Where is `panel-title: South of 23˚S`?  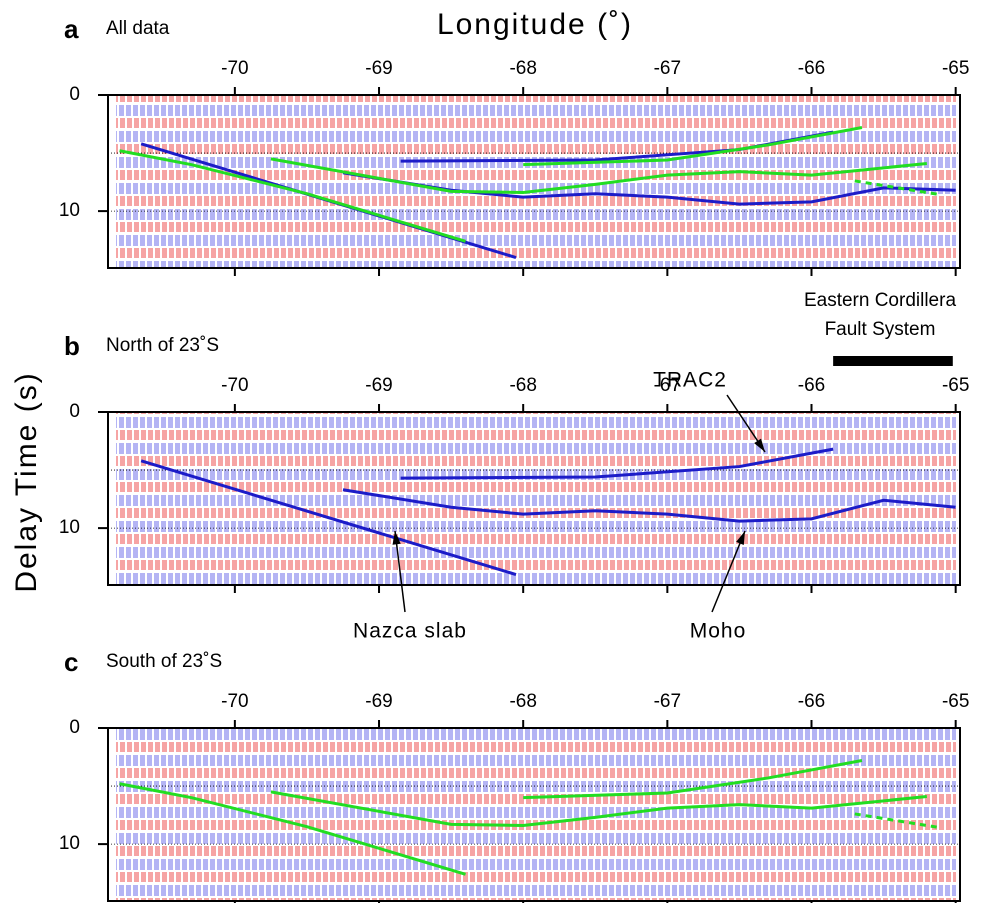 panel-title: South of 23˚S is located at coordinates (164, 661).